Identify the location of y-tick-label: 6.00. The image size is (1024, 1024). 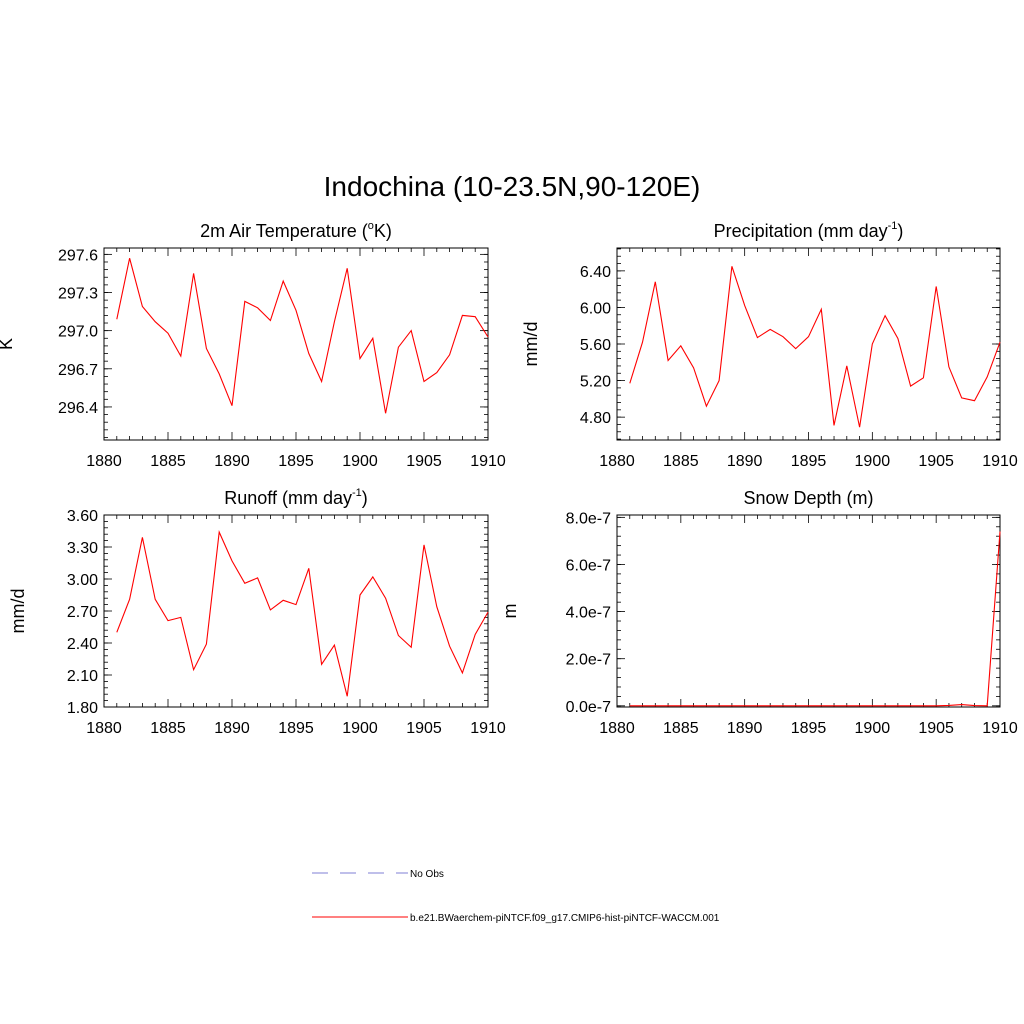
(595, 308).